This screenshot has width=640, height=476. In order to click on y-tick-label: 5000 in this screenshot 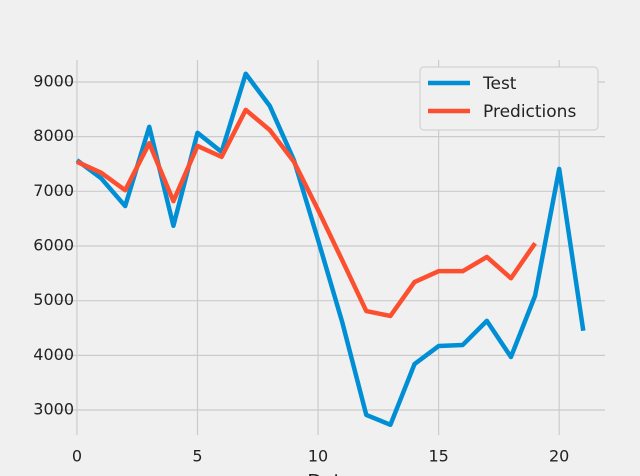, I will do `click(53, 299)`.